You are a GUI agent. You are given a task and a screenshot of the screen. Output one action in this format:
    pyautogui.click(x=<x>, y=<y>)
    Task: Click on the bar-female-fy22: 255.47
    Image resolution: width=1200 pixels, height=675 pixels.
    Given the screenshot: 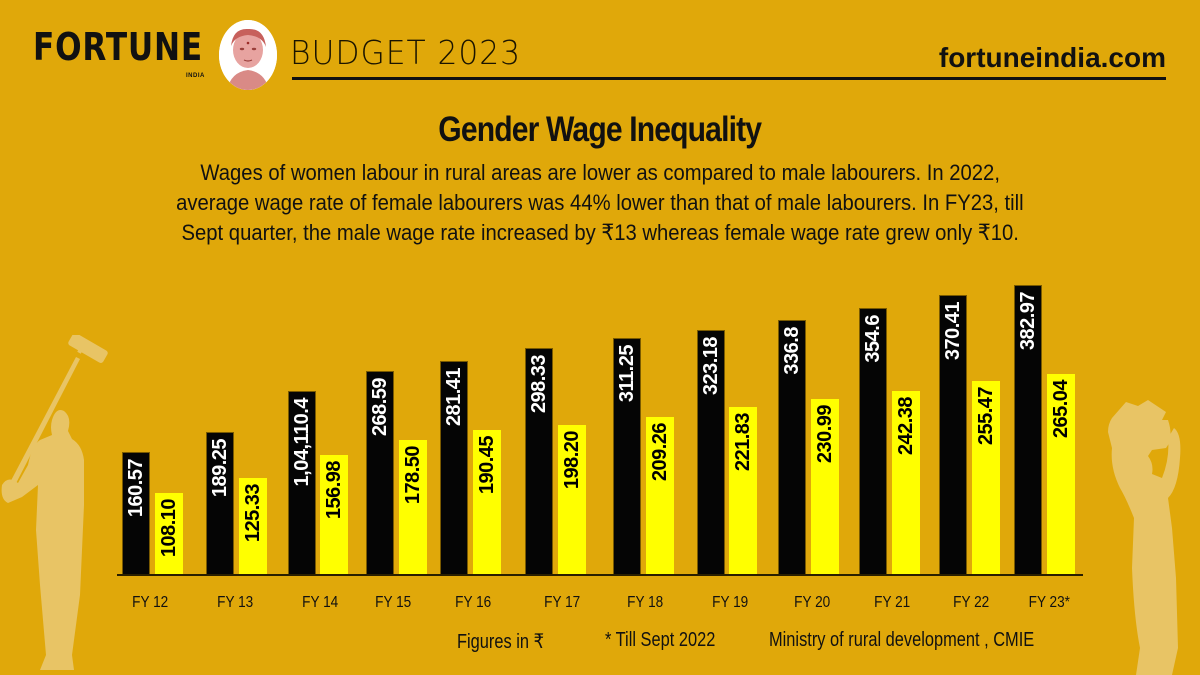 What is the action you would take?
    pyautogui.click(x=986, y=477)
    